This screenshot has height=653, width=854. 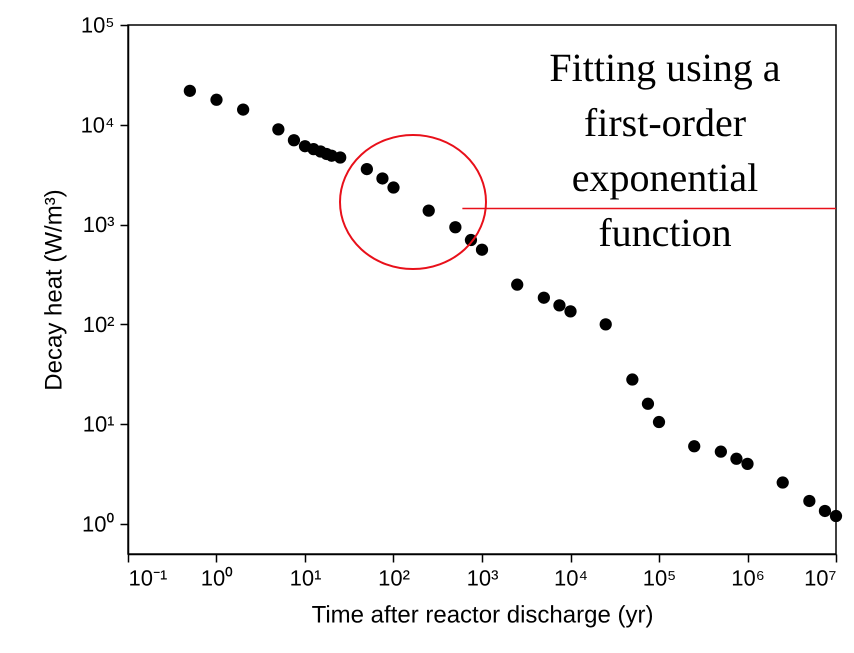 I want to click on x-tick-label: 10⁷, so click(x=820, y=578).